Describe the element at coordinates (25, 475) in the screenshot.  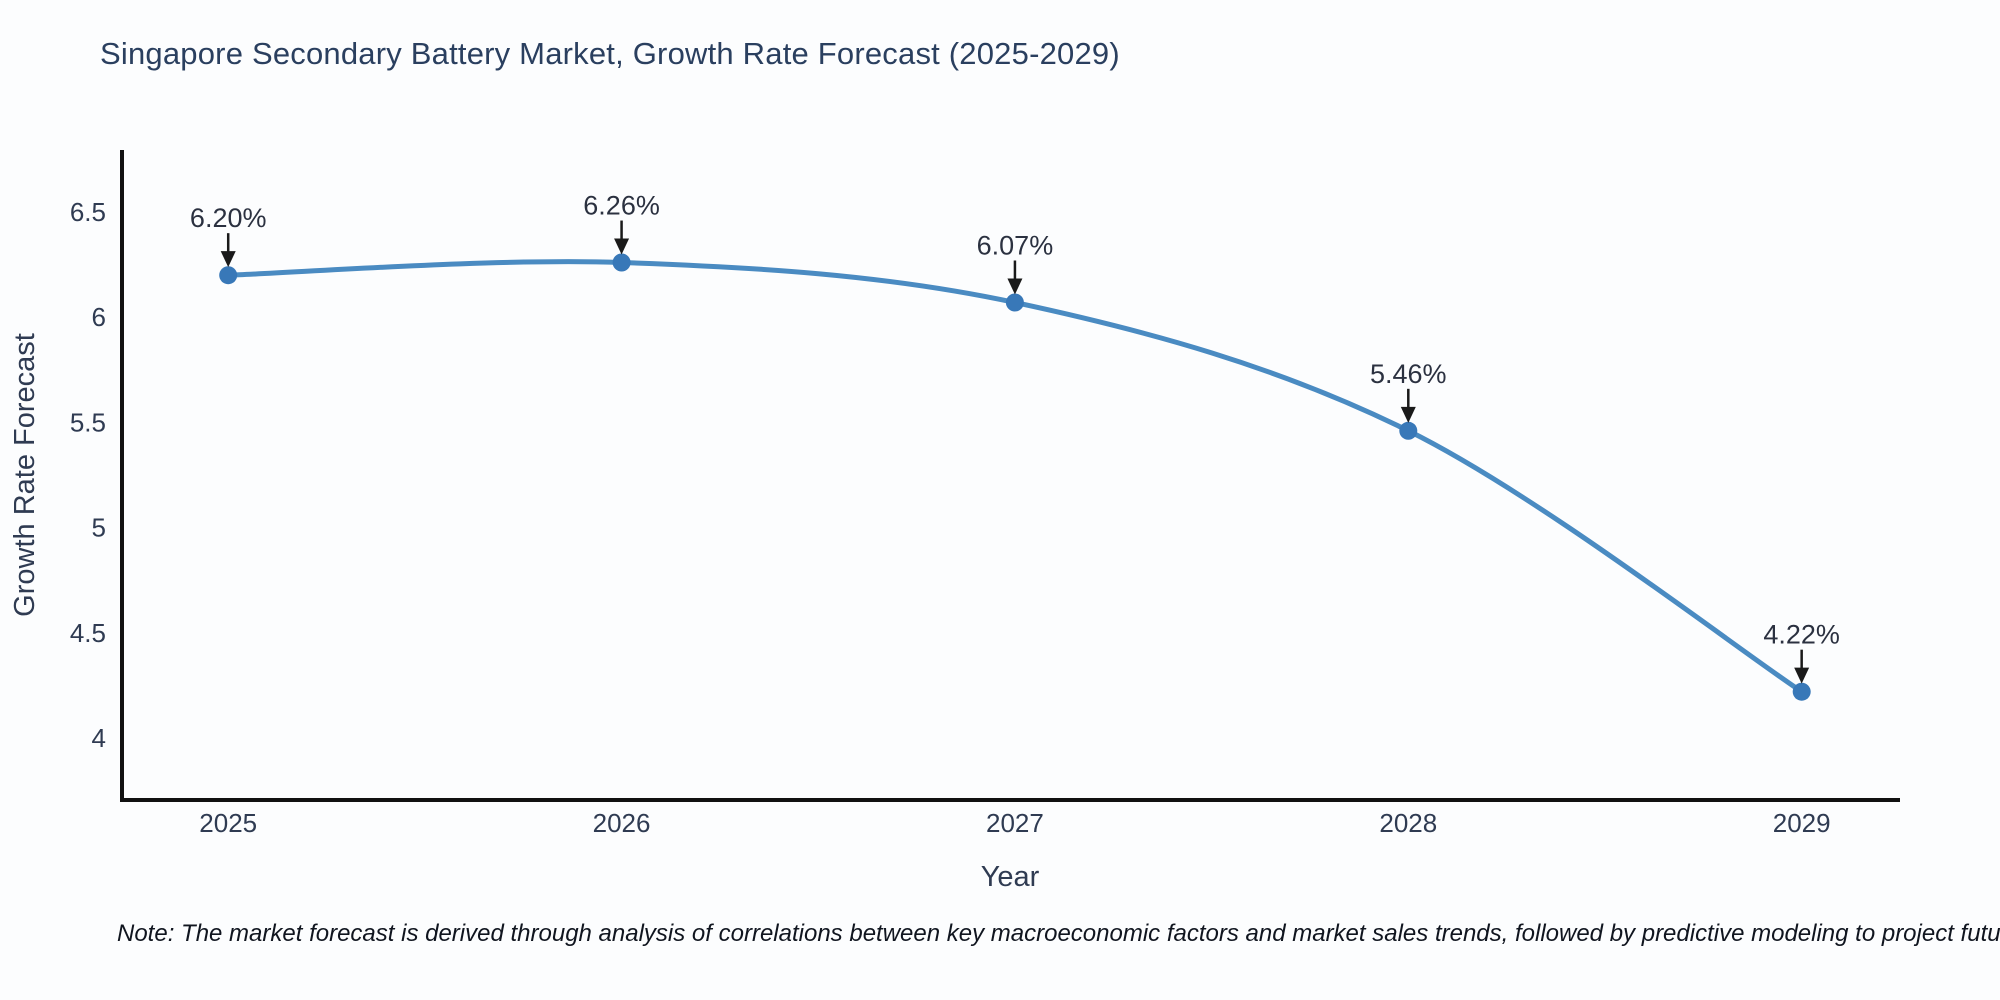
I see `y-axis-title: Growth Rate Forecast` at that location.